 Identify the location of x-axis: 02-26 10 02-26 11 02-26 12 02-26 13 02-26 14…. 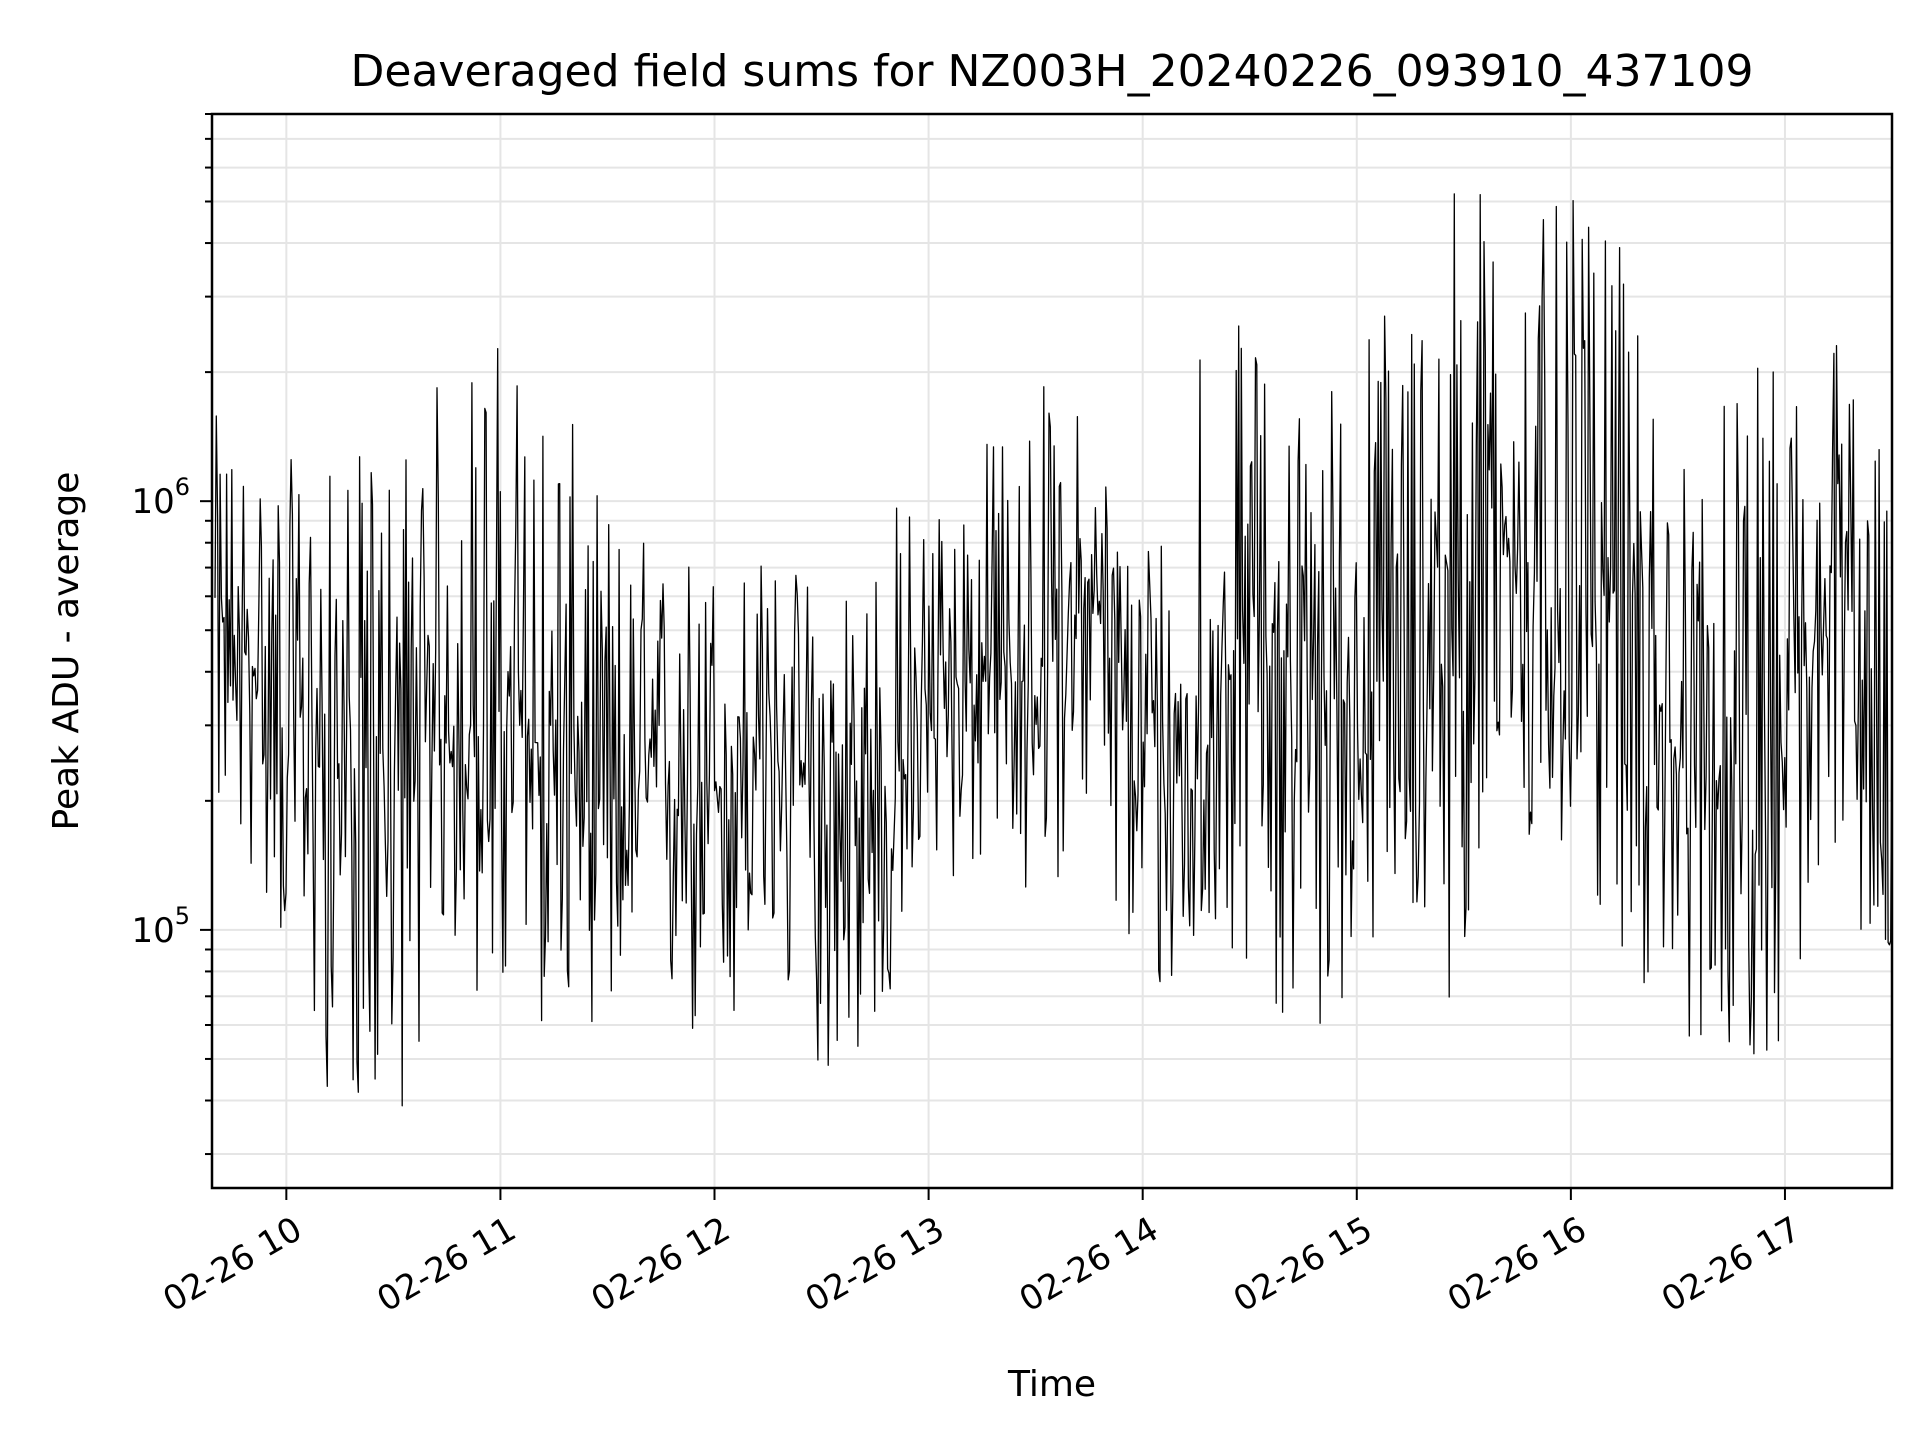
(981, 1254).